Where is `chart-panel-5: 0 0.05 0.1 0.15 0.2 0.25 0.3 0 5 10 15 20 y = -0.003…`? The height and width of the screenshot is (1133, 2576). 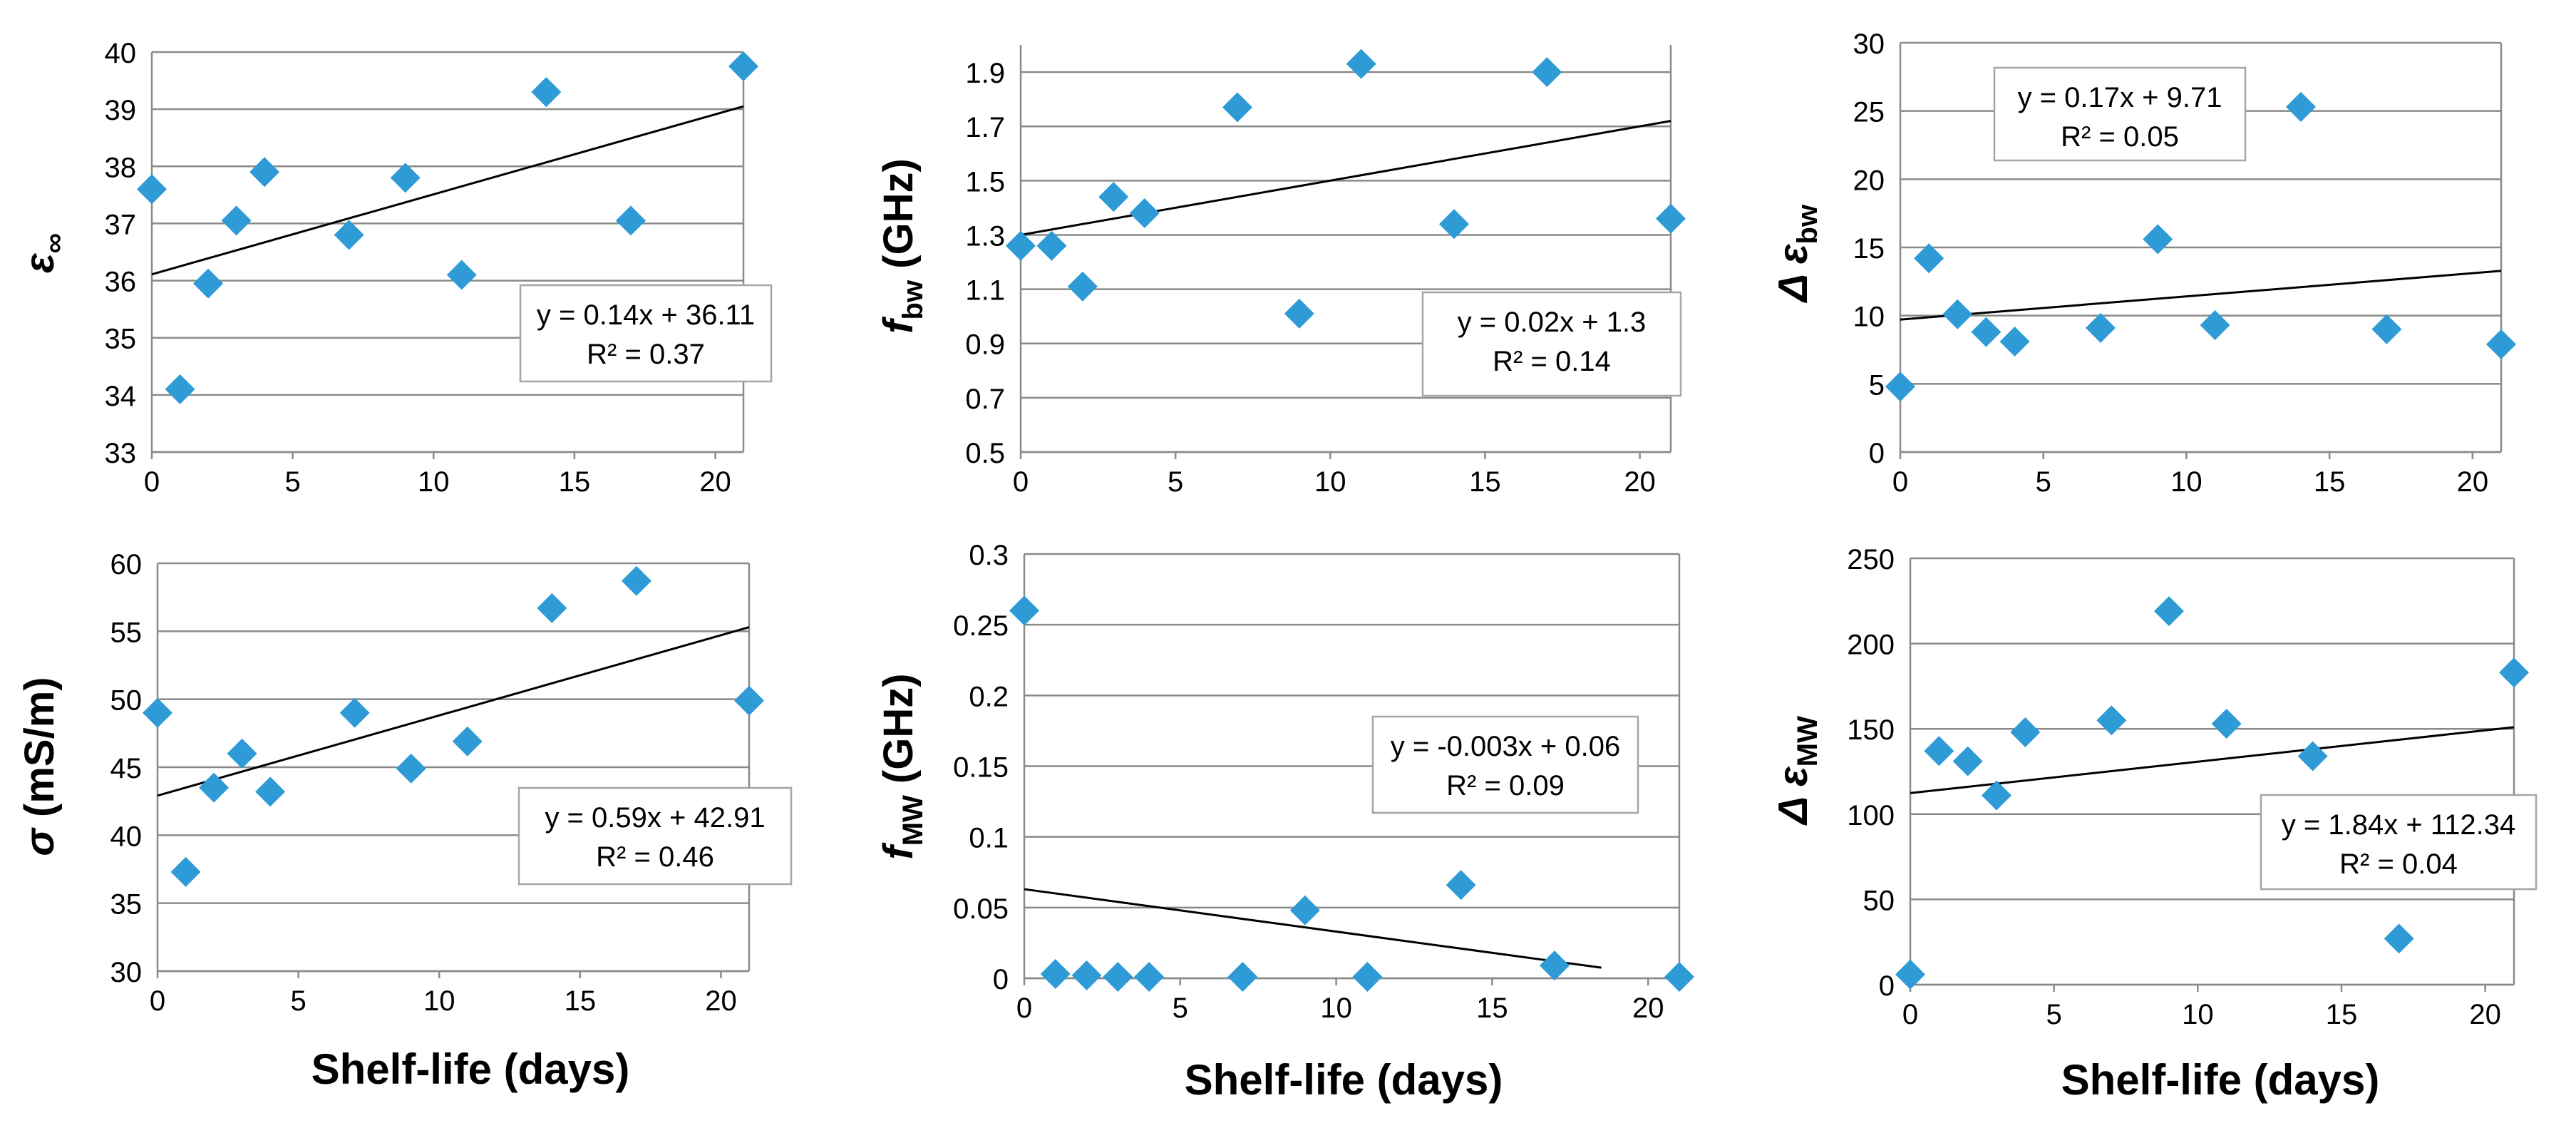 chart-panel-5: 0 0.05 0.1 0.15 0.2 0.25 0.3 0 5 10 15 20 y = -0.003… is located at coordinates (1284, 782).